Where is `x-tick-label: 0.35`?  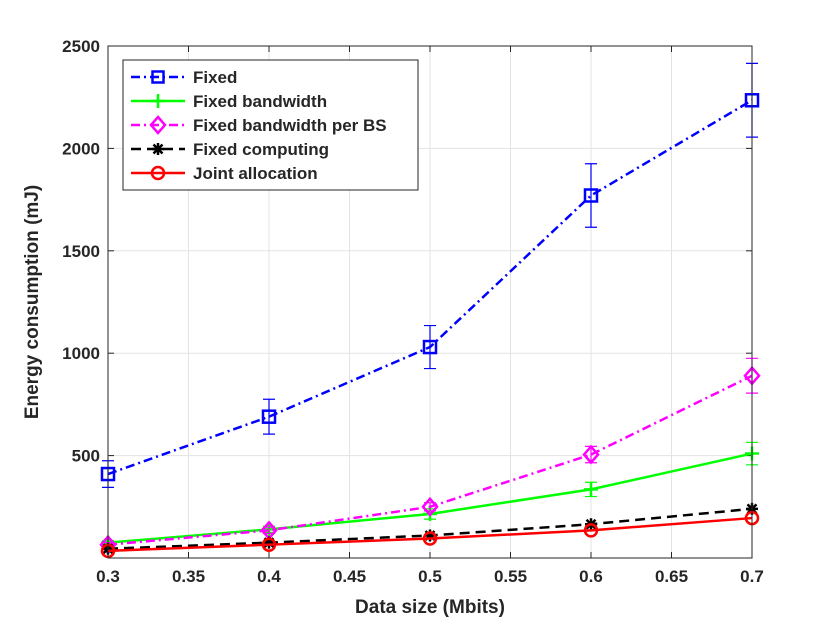
x-tick-label: 0.35 is located at coordinates (188, 576).